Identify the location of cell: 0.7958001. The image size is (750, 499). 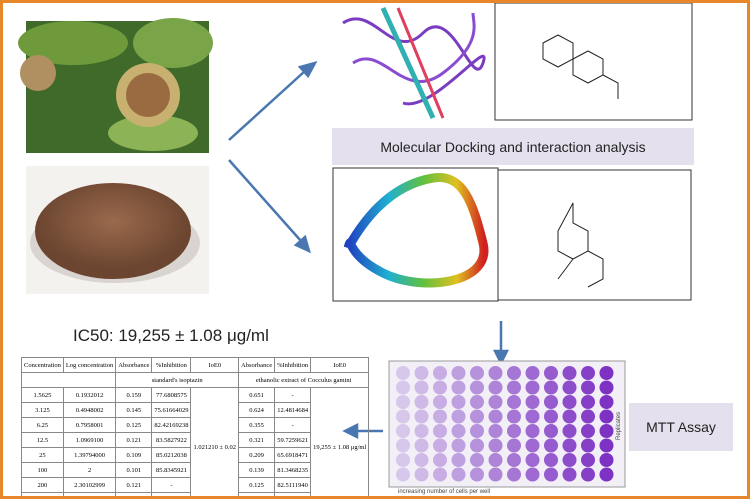
(89, 425).